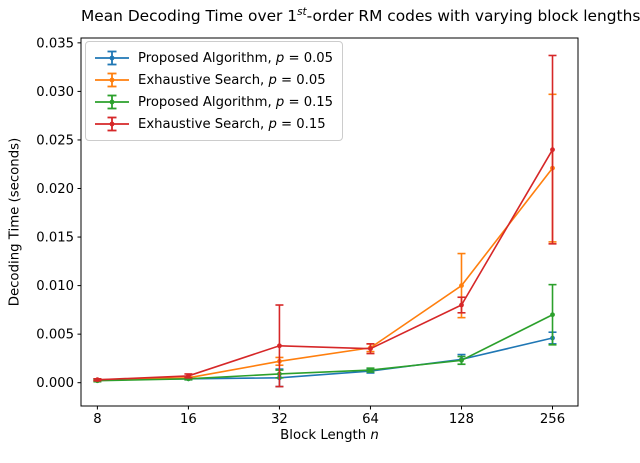 Image resolution: width=640 pixels, height=463 pixels. I want to click on x-tick-label: 256, so click(552, 419).